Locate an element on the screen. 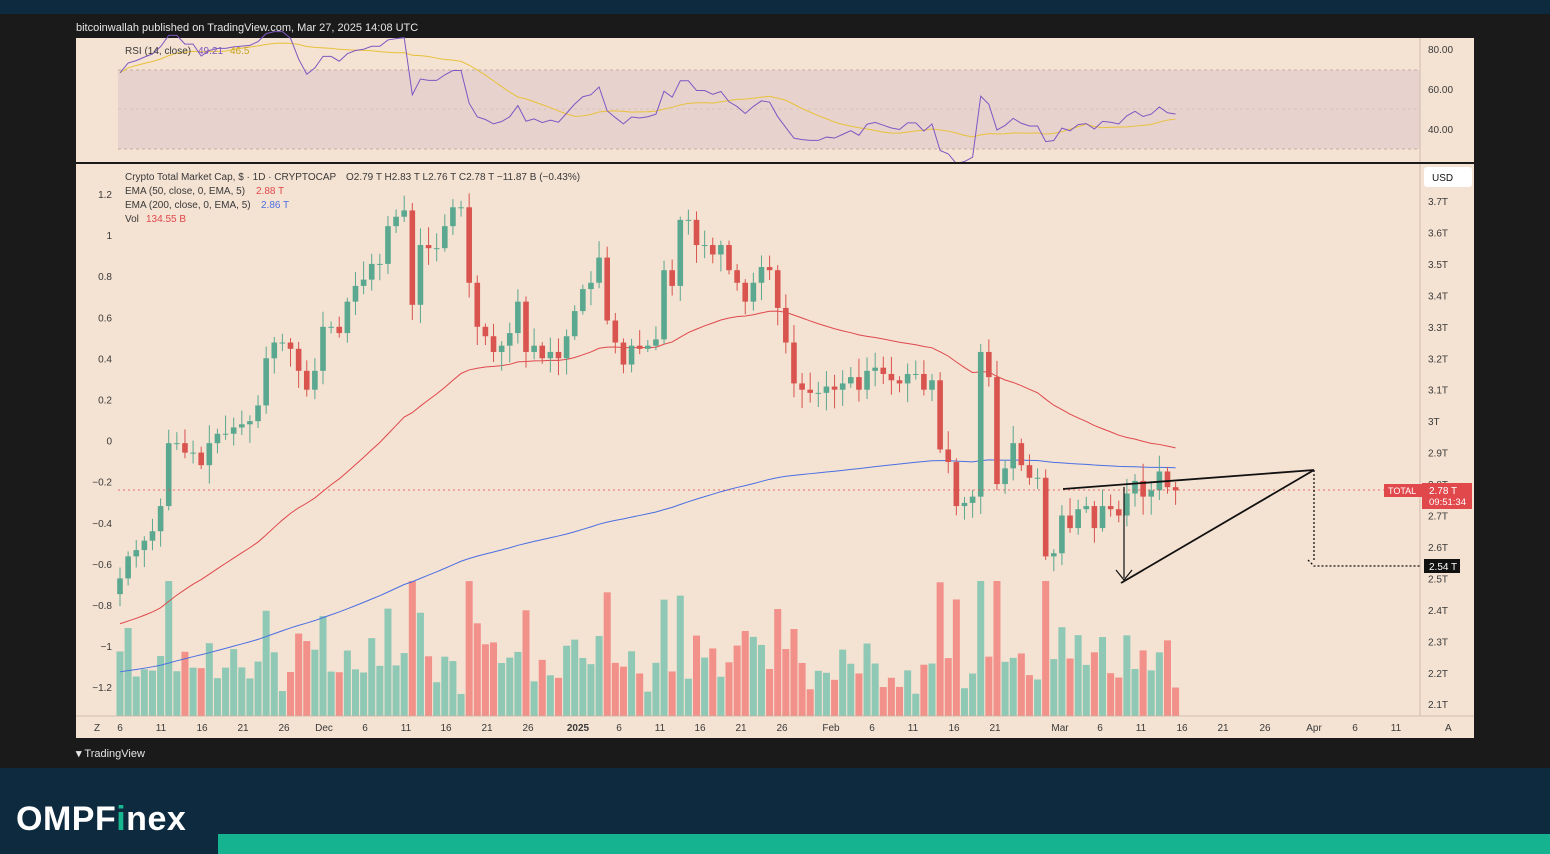 Image resolution: width=1550 pixels, height=854 pixels. ema200-value: 2.86 T is located at coordinates (275, 205).